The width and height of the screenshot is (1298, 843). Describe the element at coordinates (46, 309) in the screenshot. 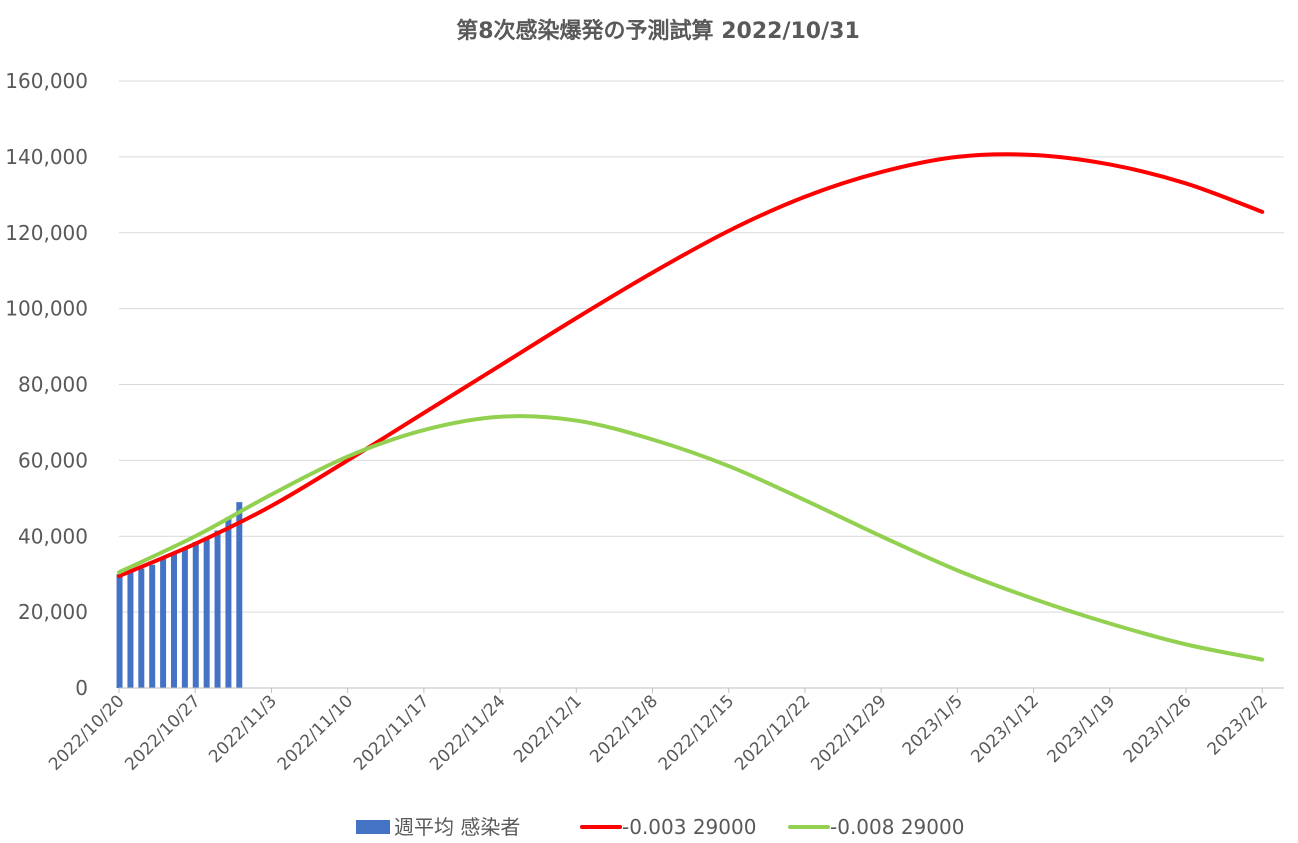

I see `y-tick-label: 100,000` at that location.